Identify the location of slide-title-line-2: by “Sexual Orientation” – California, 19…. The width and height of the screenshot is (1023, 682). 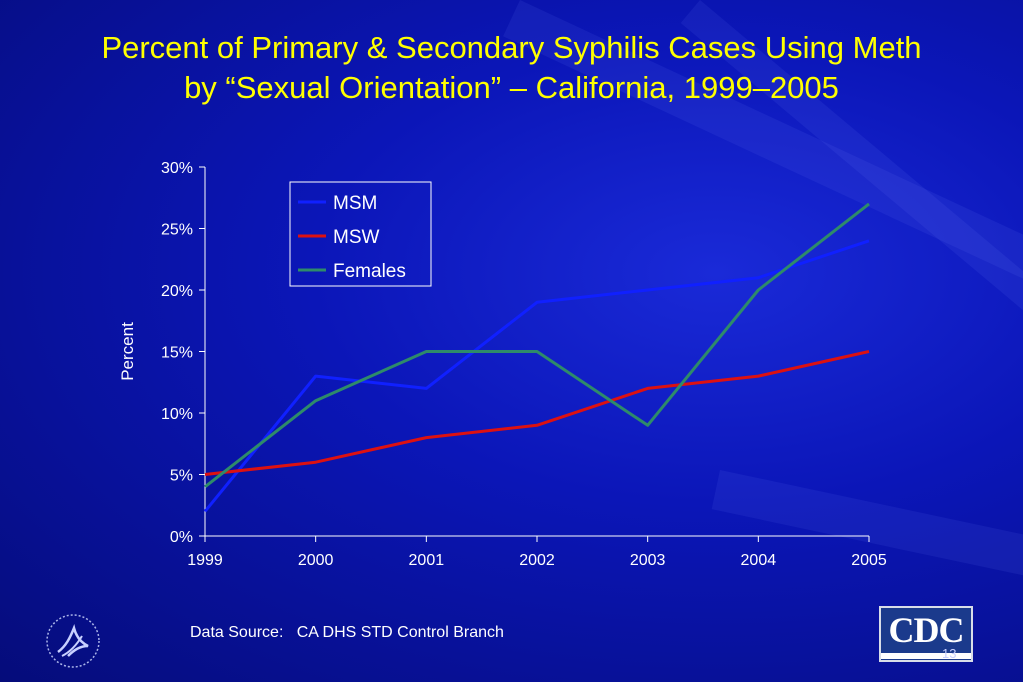
(511, 87).